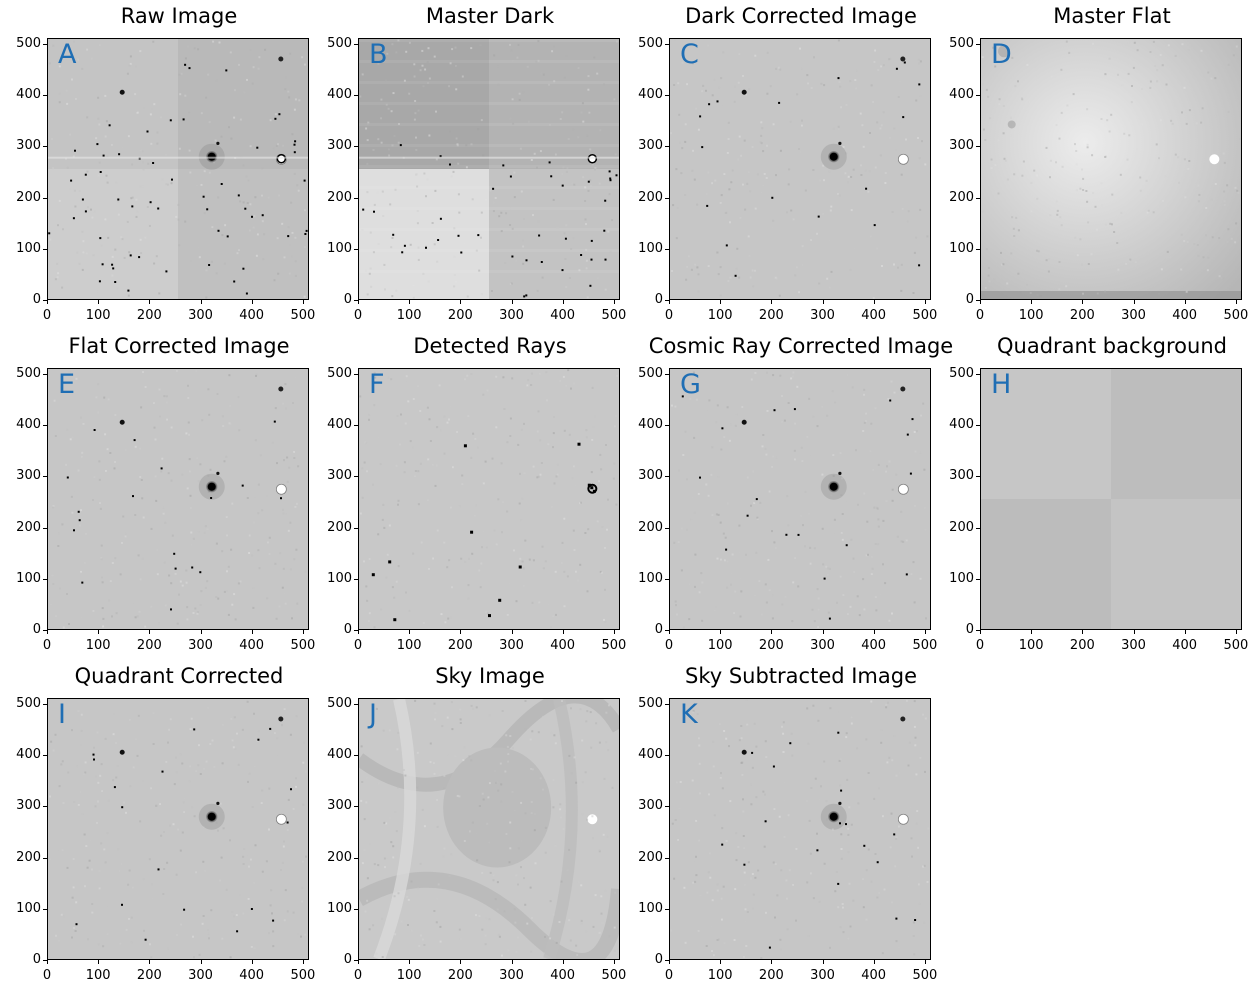  Describe the element at coordinates (801, 346) in the screenshot. I see `panel-title: Cosmic Ray Corrected Image` at that location.